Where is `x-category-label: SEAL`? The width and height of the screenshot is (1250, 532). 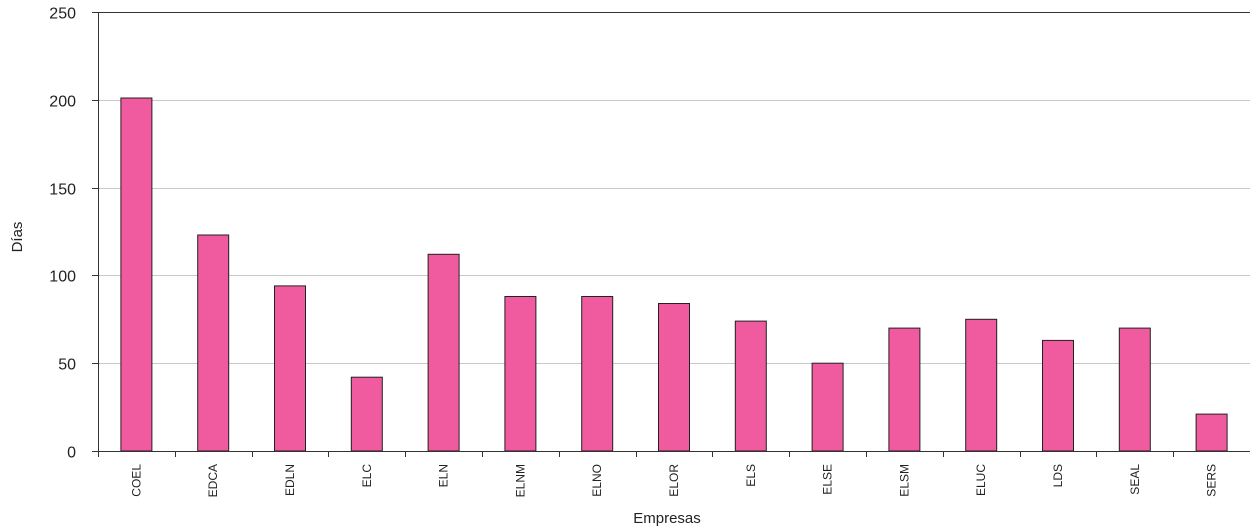
x-category-label: SEAL is located at coordinates (1135, 479).